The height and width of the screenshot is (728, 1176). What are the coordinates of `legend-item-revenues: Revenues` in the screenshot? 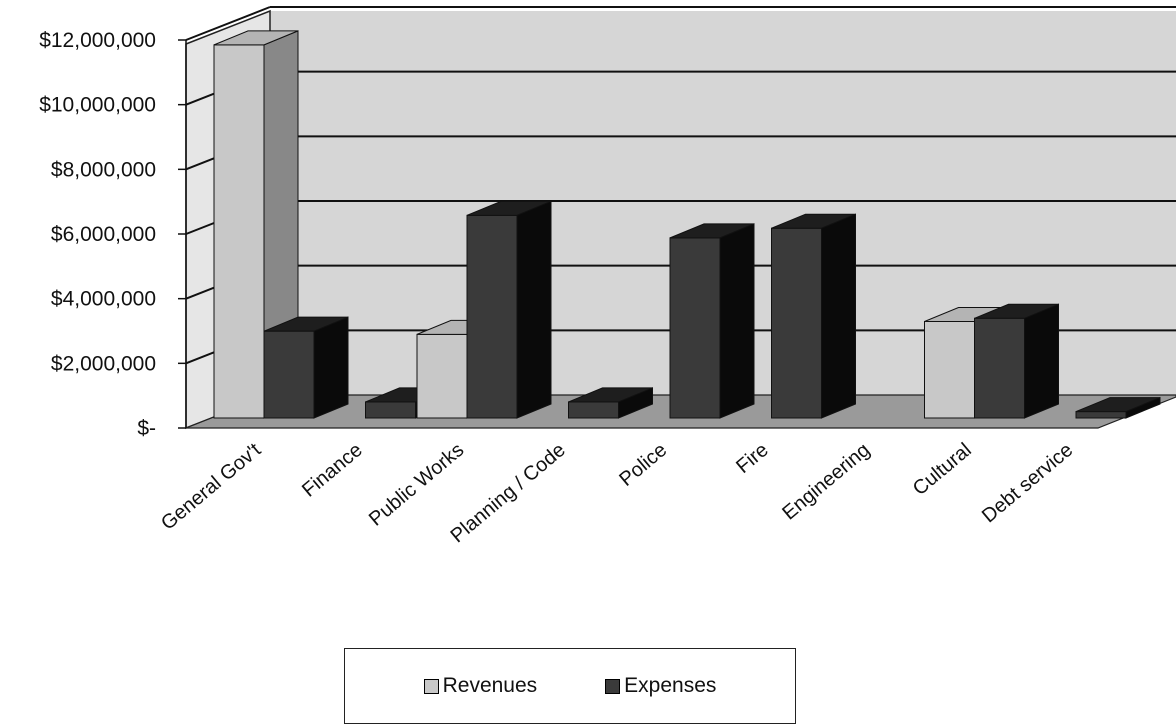 It's located at (480, 686).